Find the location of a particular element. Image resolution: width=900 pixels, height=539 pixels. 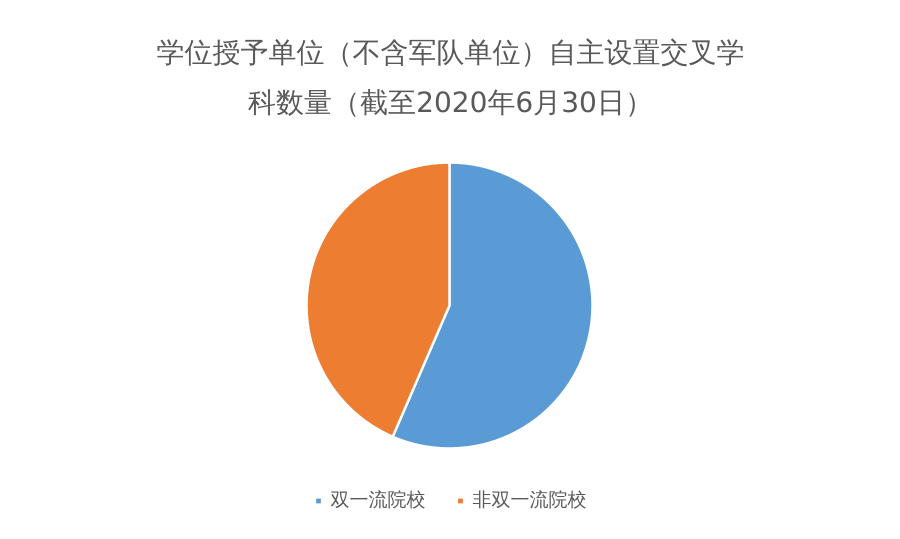

legend-label: 非双一流院校 is located at coordinates (529, 500).